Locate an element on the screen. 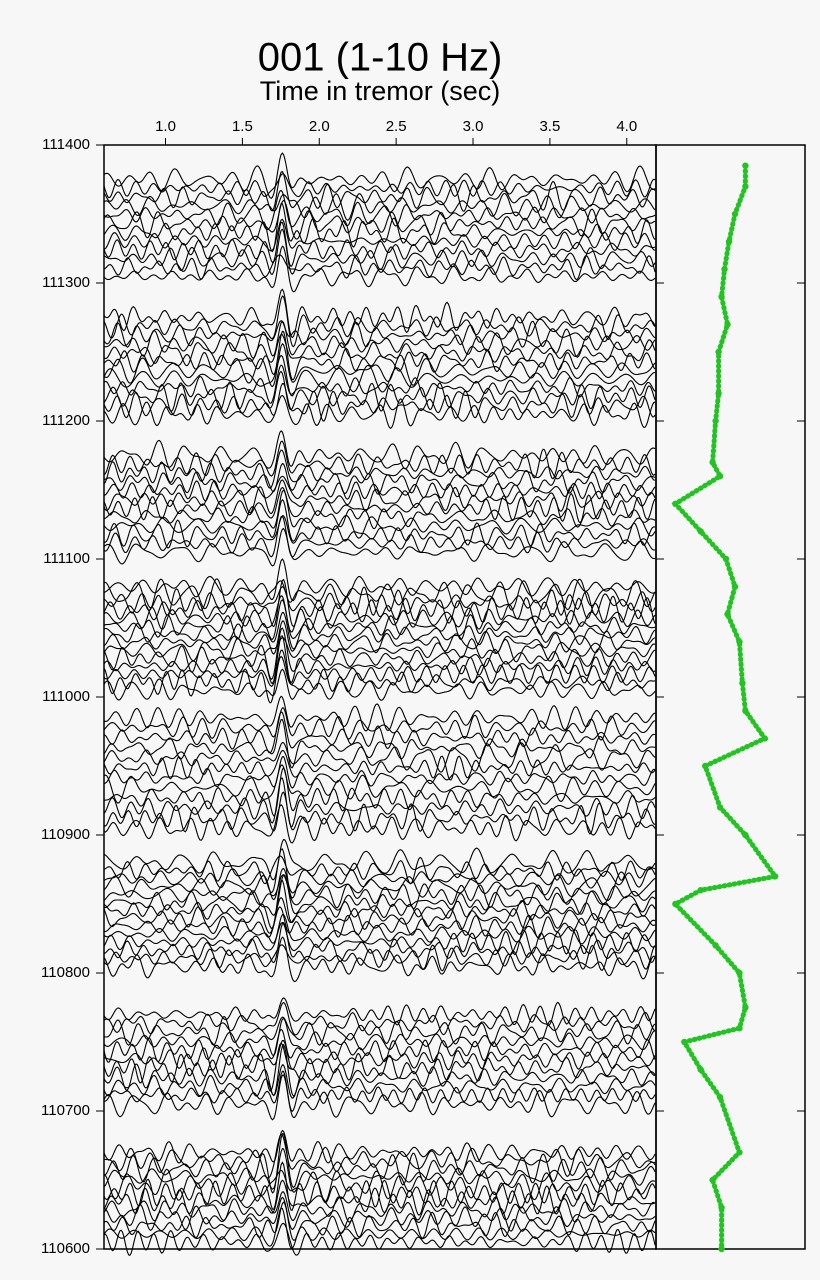 The width and height of the screenshot is (820, 1280). x-tick-label: 1.5 is located at coordinates (242, 126).